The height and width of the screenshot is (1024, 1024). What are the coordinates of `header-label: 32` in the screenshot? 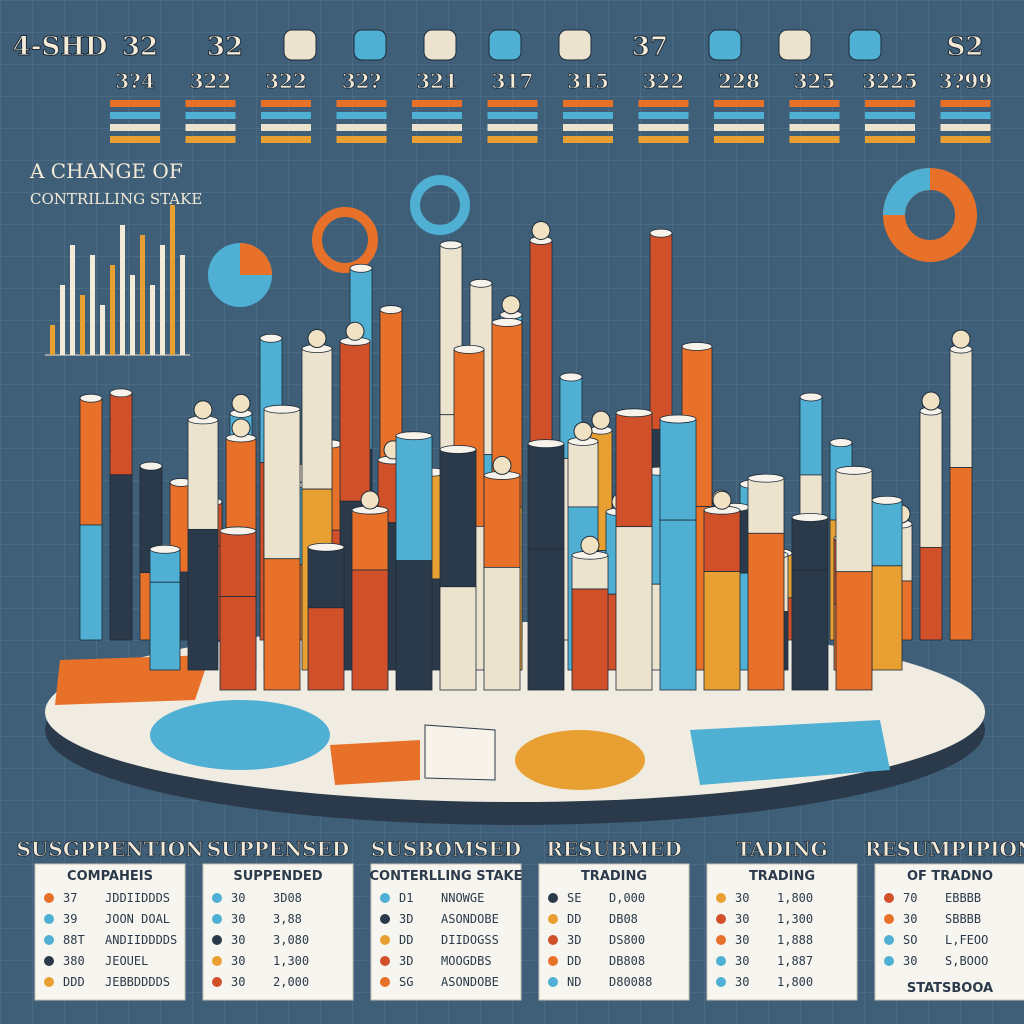 It's located at (140, 47).